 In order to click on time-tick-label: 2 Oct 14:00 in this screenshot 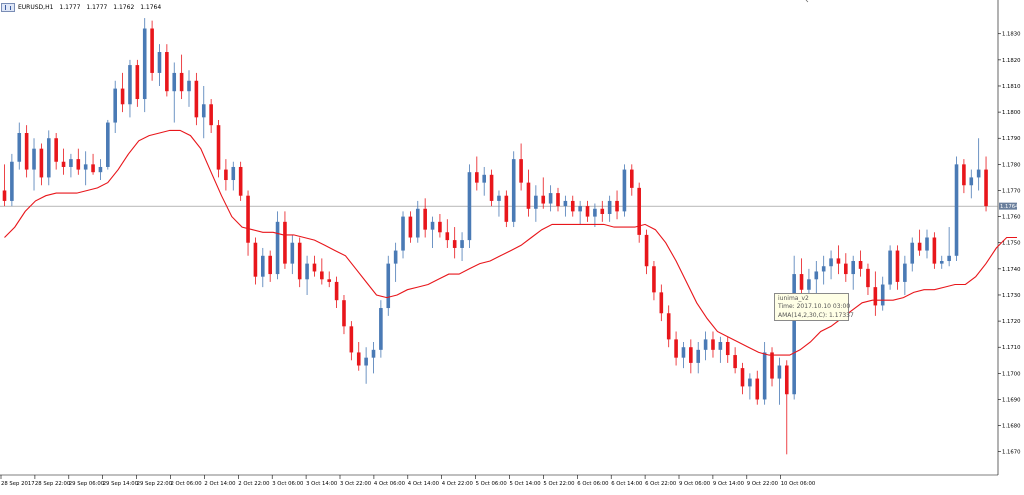, I will do `click(220, 484)`.